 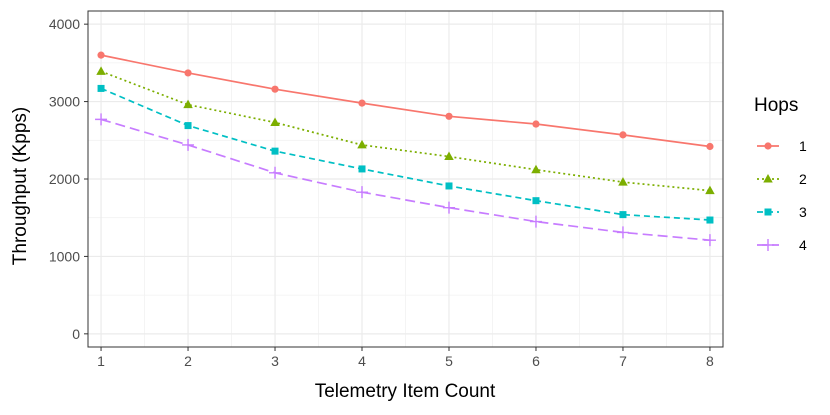 I want to click on x-tick-label: 7, so click(x=623, y=361).